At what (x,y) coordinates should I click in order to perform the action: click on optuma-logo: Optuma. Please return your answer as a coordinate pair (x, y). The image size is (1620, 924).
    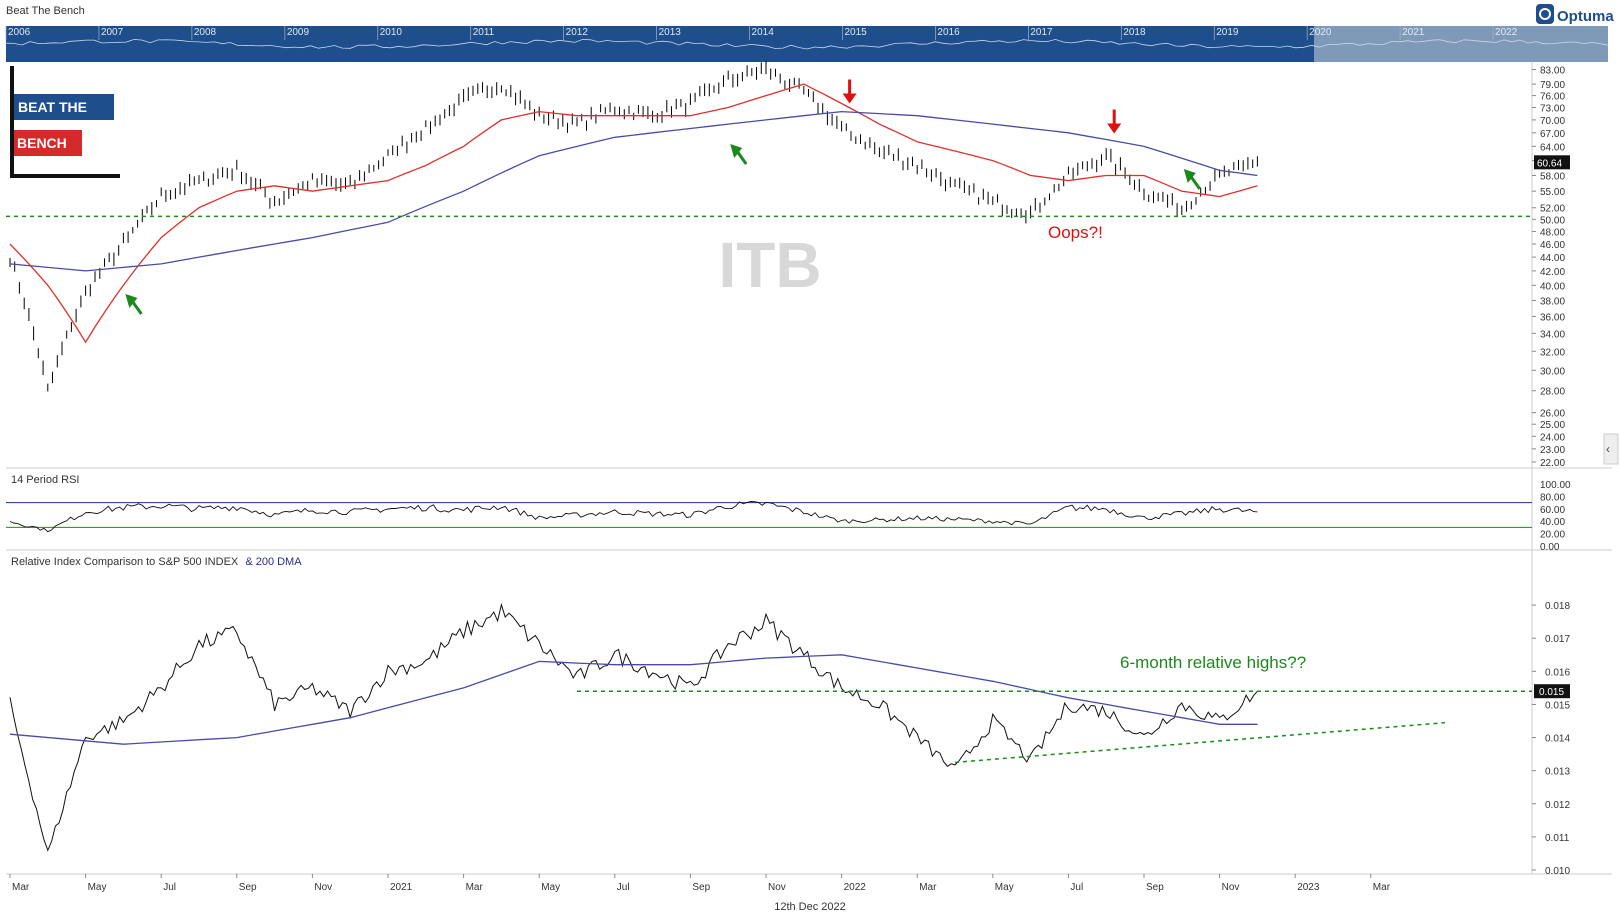
    Looking at the image, I should click on (1575, 14).